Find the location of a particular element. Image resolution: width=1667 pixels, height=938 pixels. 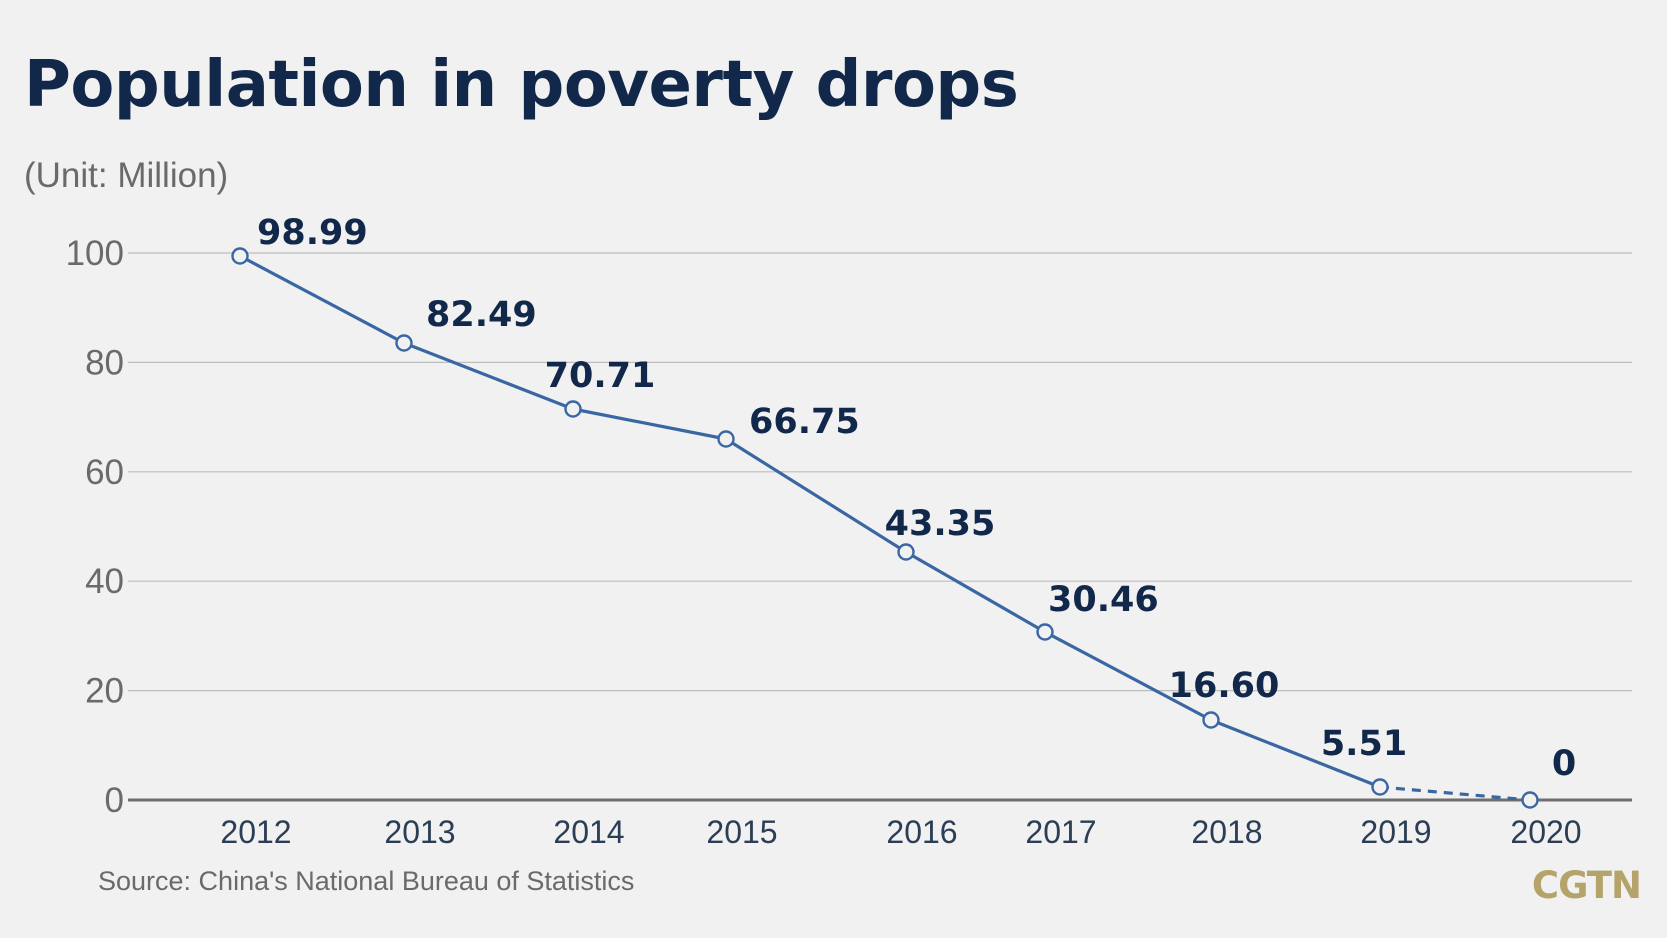

x-tick-label: 2017 is located at coordinates (1060, 832).